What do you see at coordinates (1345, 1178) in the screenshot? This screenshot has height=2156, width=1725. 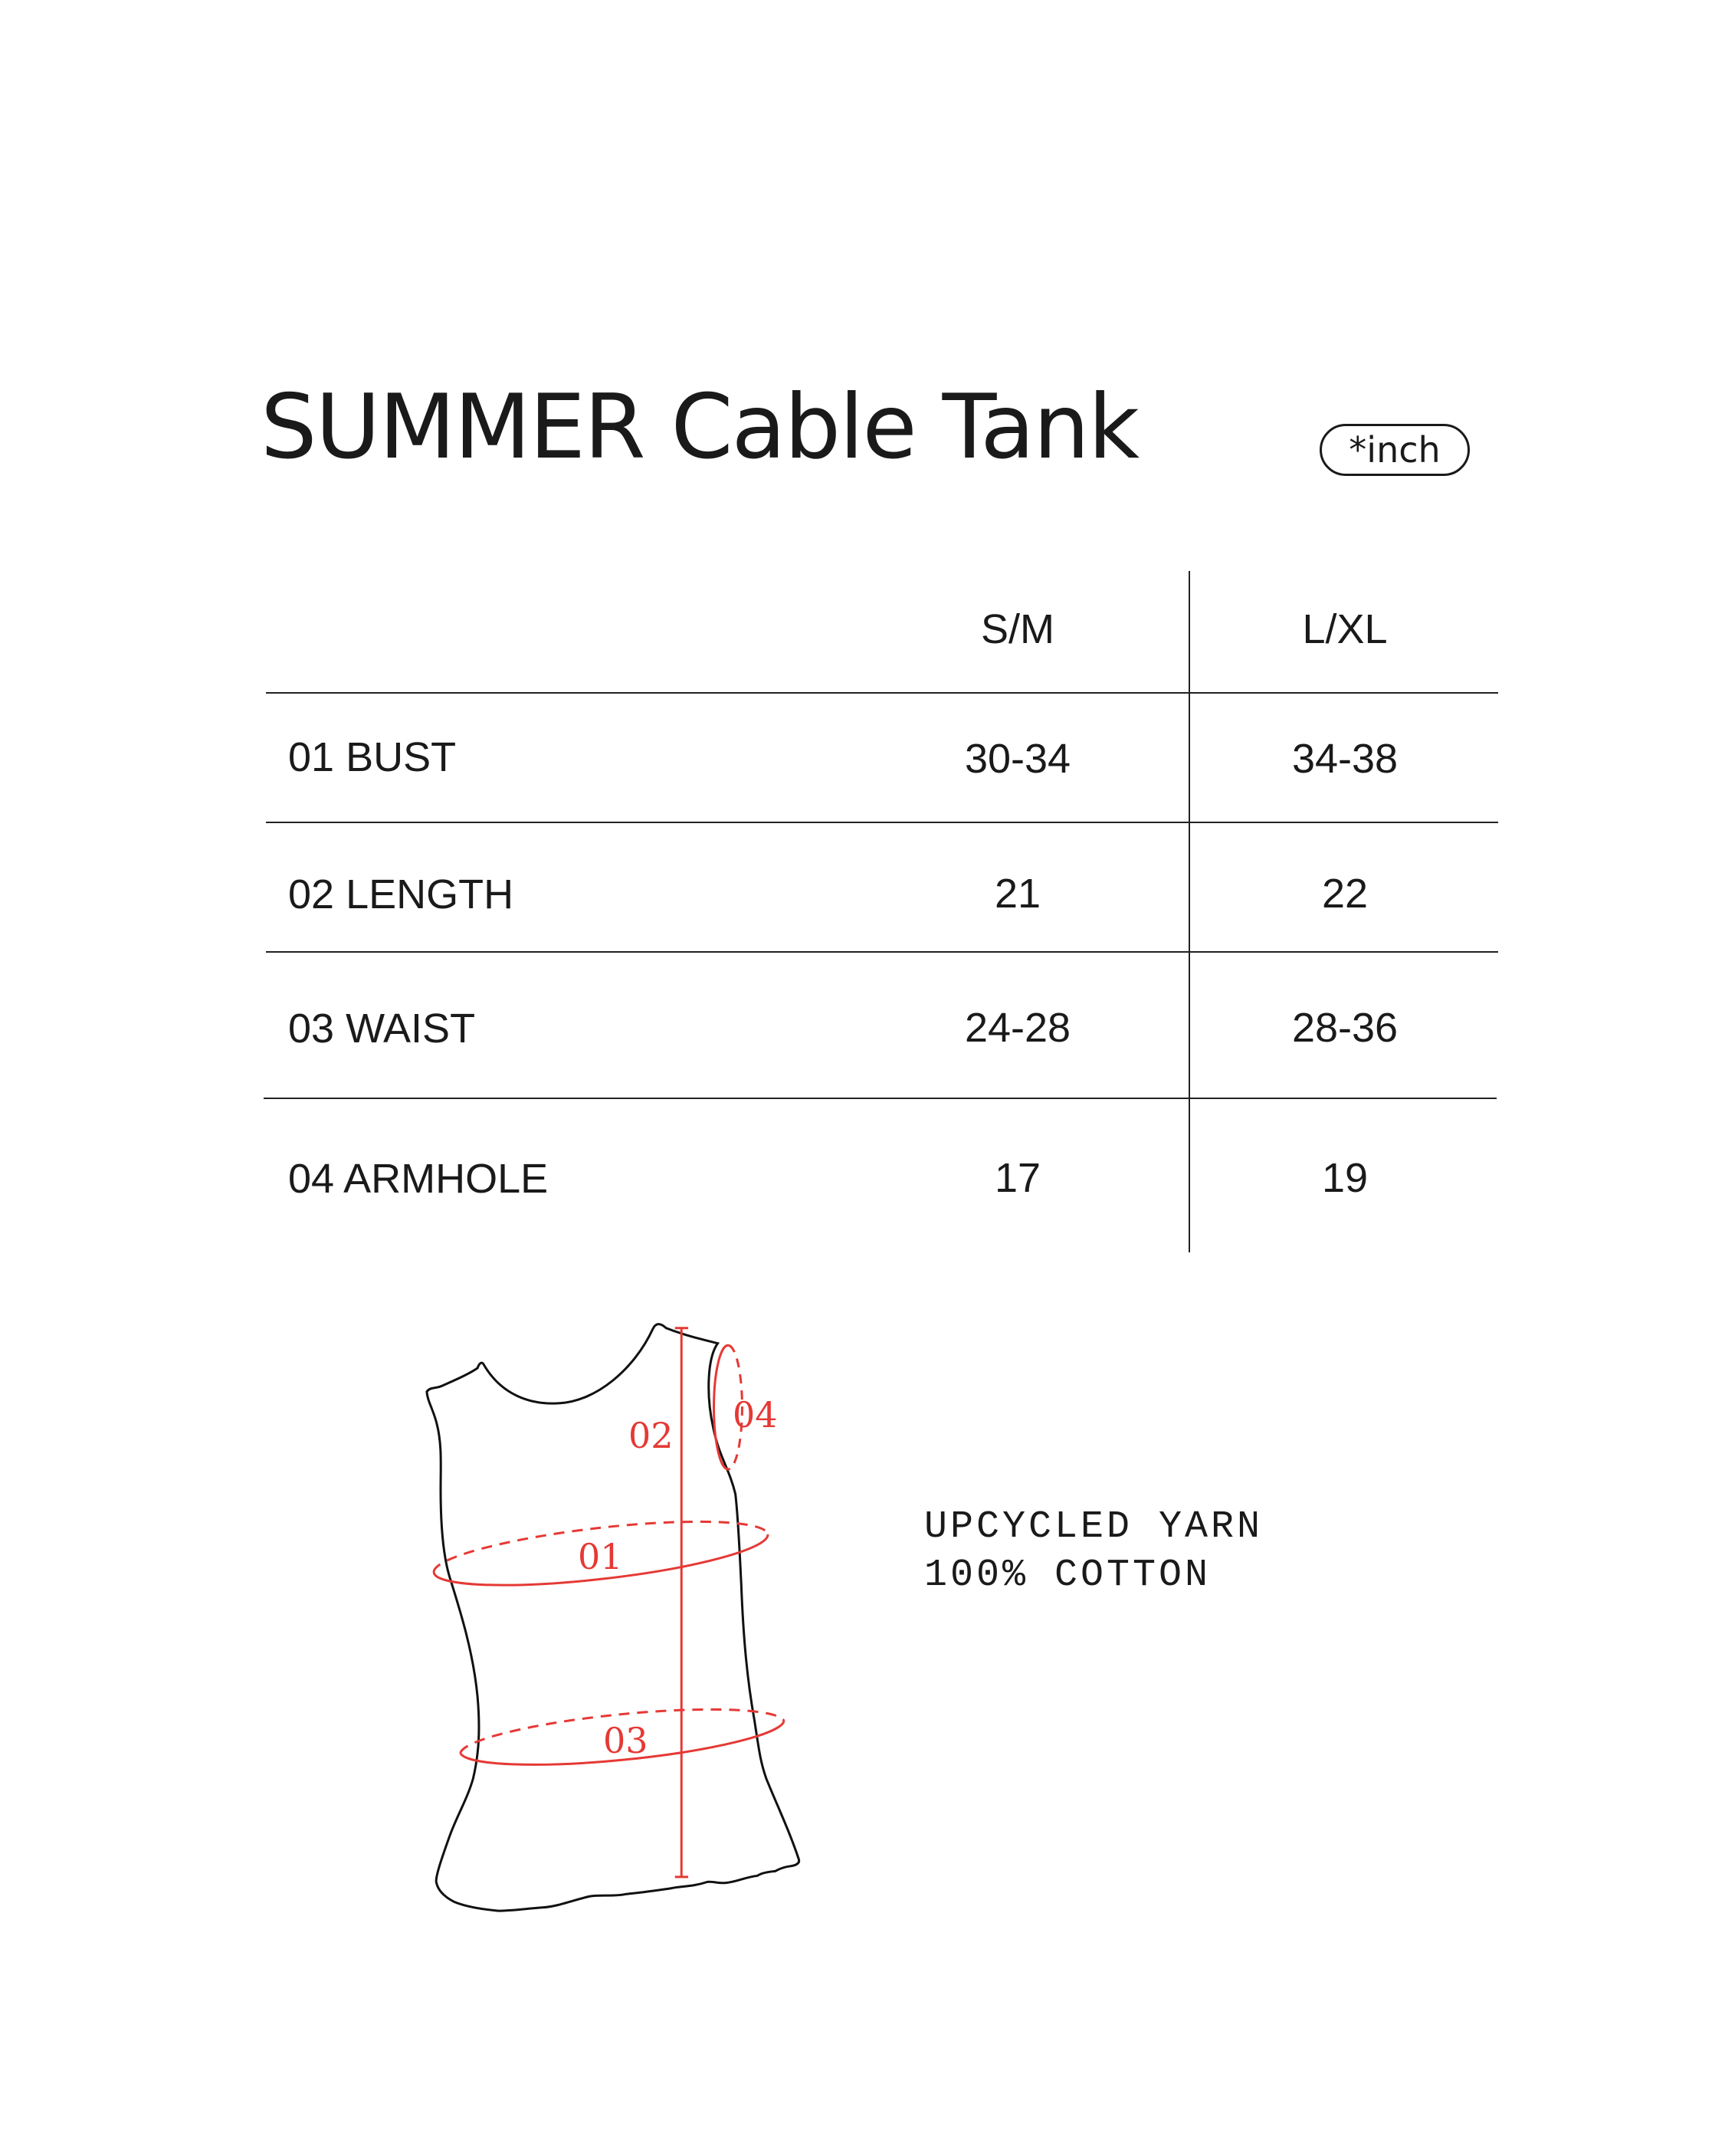 I see `table-cell: 19` at bounding box center [1345, 1178].